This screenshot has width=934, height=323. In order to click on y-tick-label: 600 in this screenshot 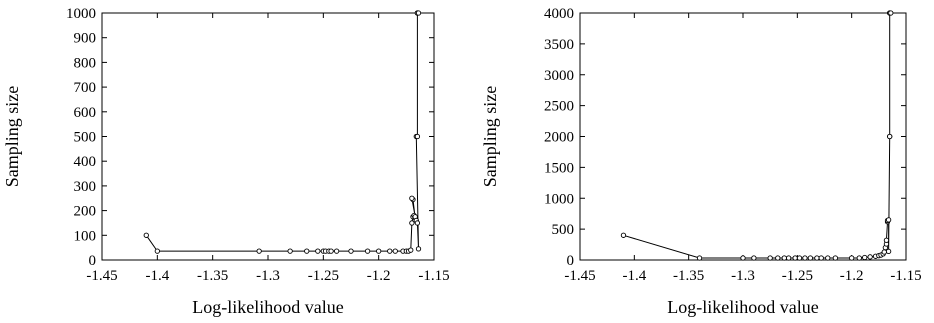, I will do `click(85, 113)`.